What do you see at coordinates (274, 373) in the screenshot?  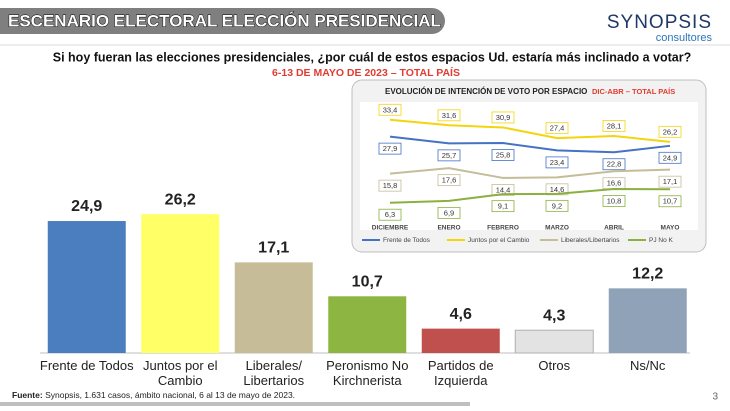 I see `category-label: Liberales/ Libertarios` at bounding box center [274, 373].